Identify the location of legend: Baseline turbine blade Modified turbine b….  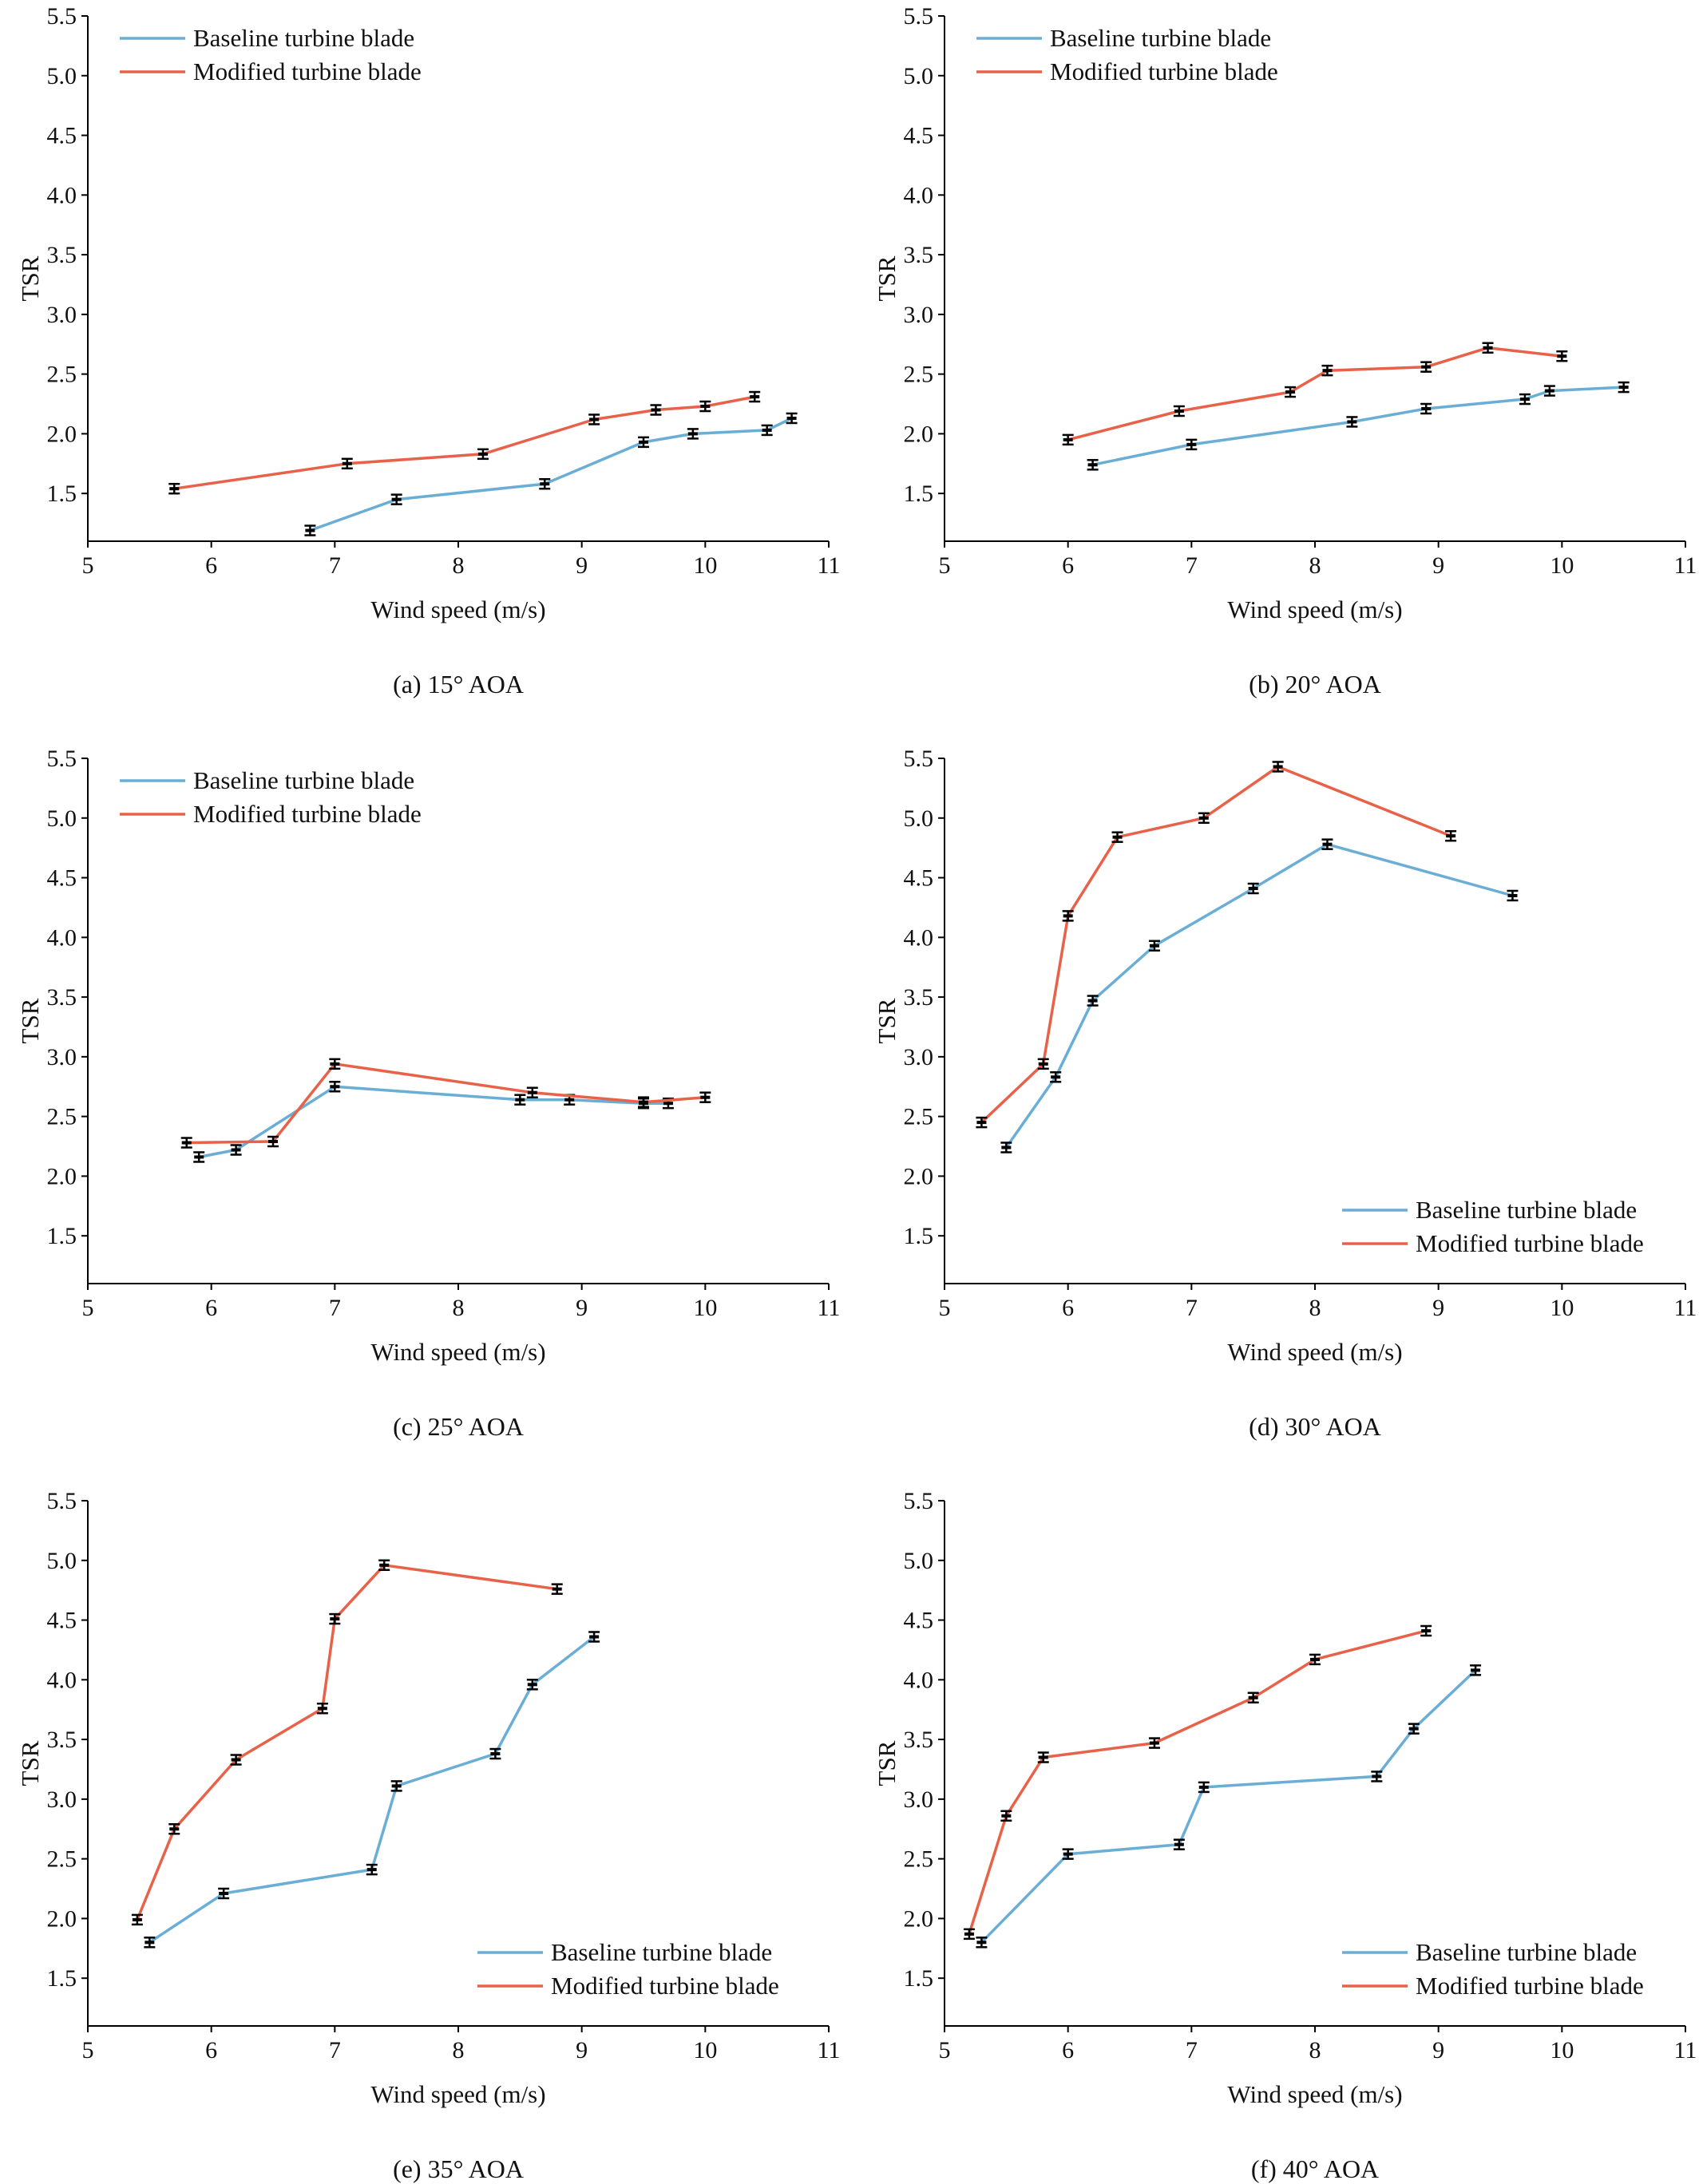
(271, 797).